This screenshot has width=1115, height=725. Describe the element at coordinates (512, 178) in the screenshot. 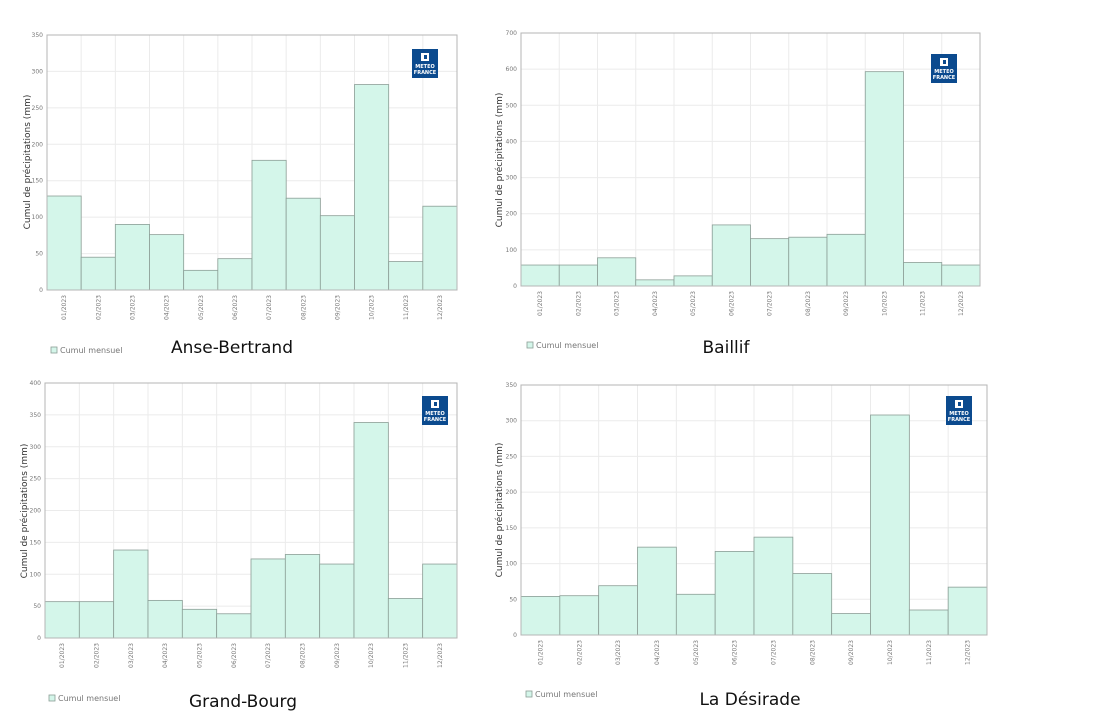

I see `y-tick-label: 300` at that location.